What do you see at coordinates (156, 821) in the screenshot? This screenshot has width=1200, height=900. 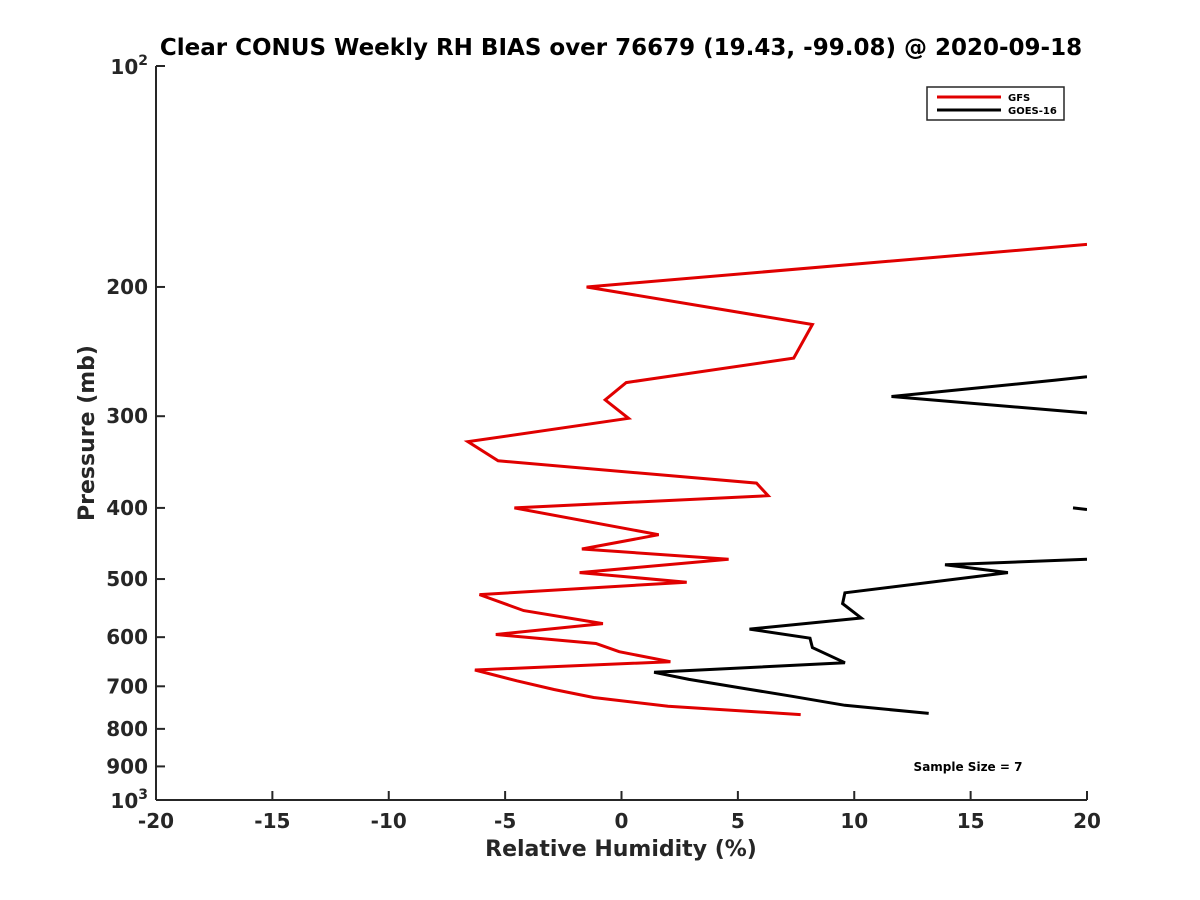 I see `x-tick-label: -20` at bounding box center [156, 821].